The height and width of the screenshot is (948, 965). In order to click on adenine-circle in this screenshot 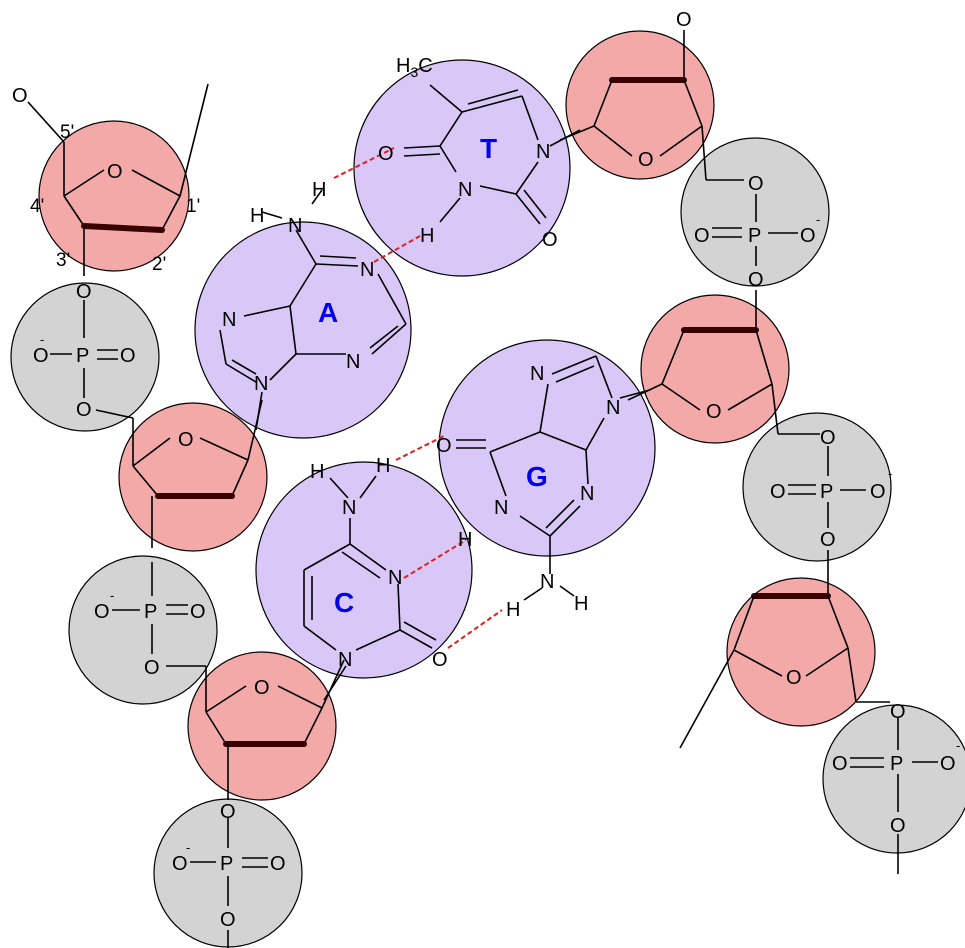, I will do `click(303, 330)`.